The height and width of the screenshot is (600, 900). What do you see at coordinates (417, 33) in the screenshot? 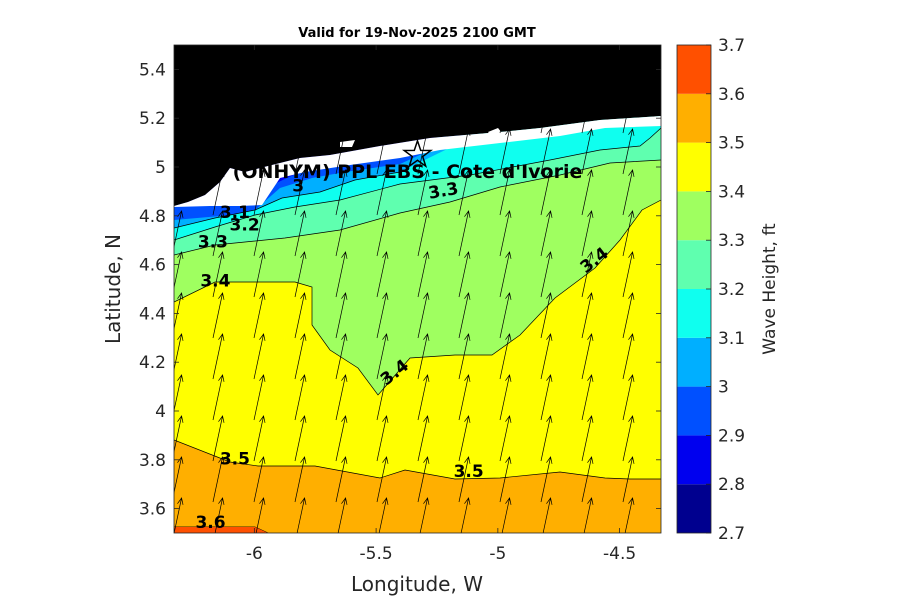
I see `chart-title: Valid for 19-Nov-2025 2100 GMT` at bounding box center [417, 33].